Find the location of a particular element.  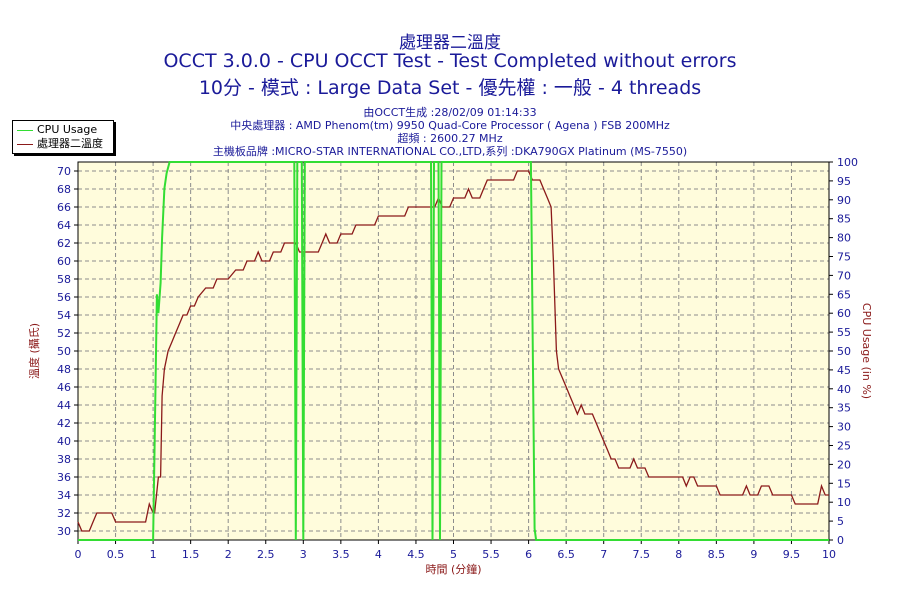

y-left-tick-label: 36 is located at coordinates (64, 477).